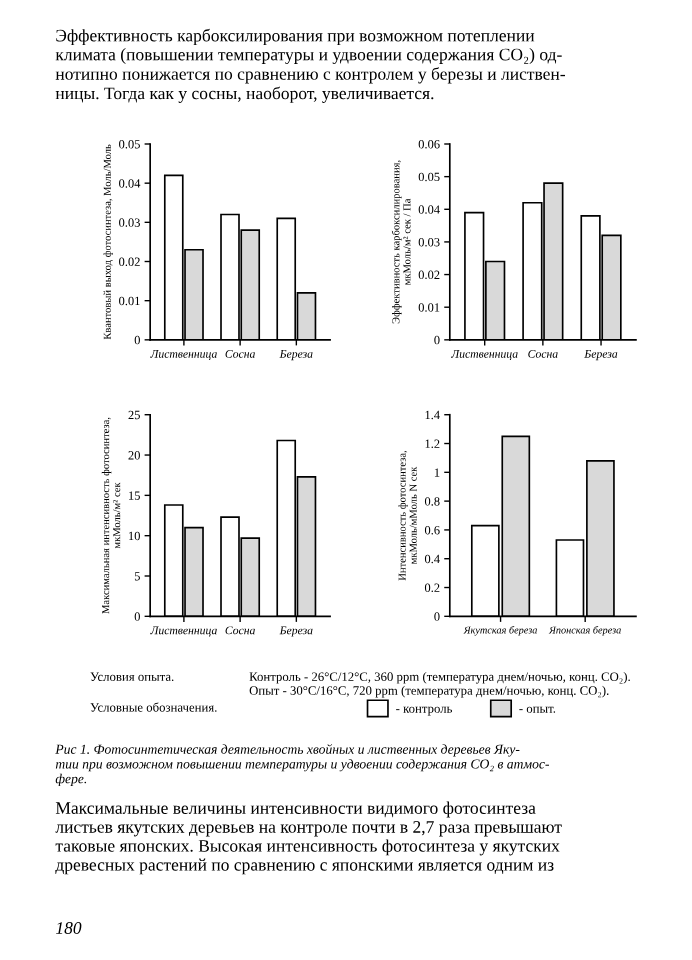 The image size is (692, 960). What do you see at coordinates (68, 928) in the screenshot?
I see `text: 180` at bounding box center [68, 928].